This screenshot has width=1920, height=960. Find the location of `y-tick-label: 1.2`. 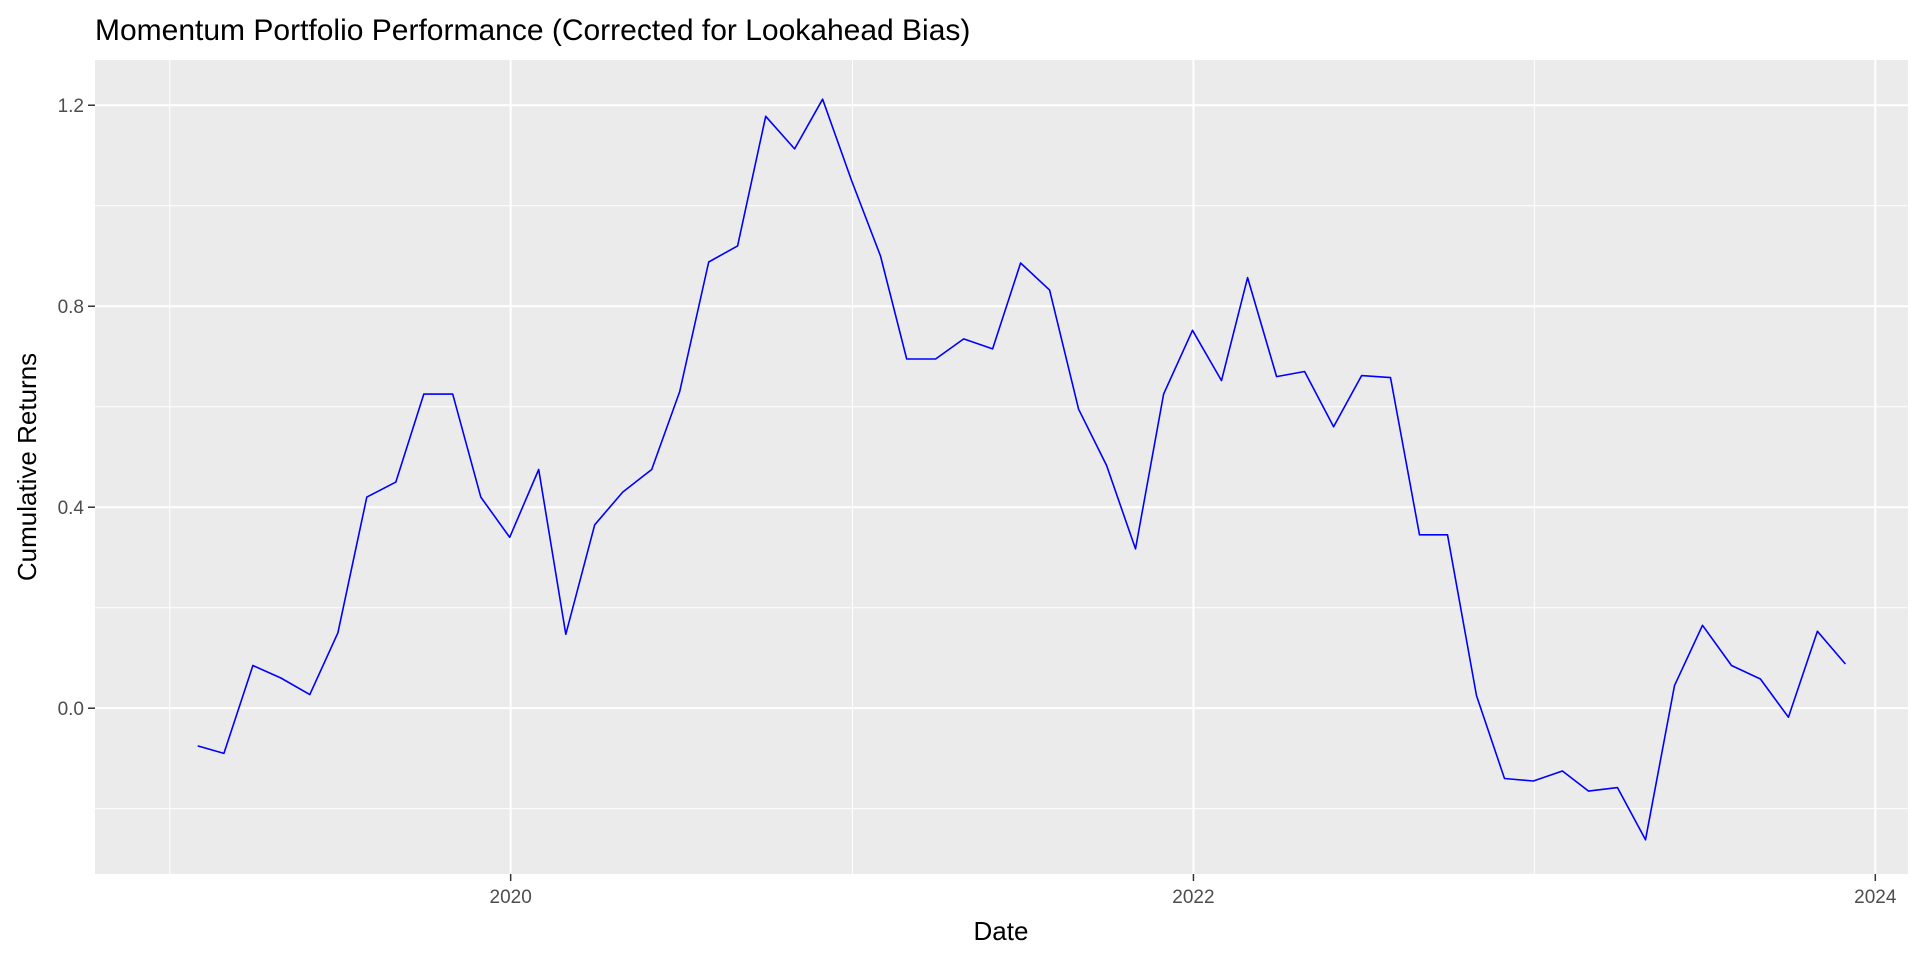

y-tick-label: 1.2 is located at coordinates (71, 106).